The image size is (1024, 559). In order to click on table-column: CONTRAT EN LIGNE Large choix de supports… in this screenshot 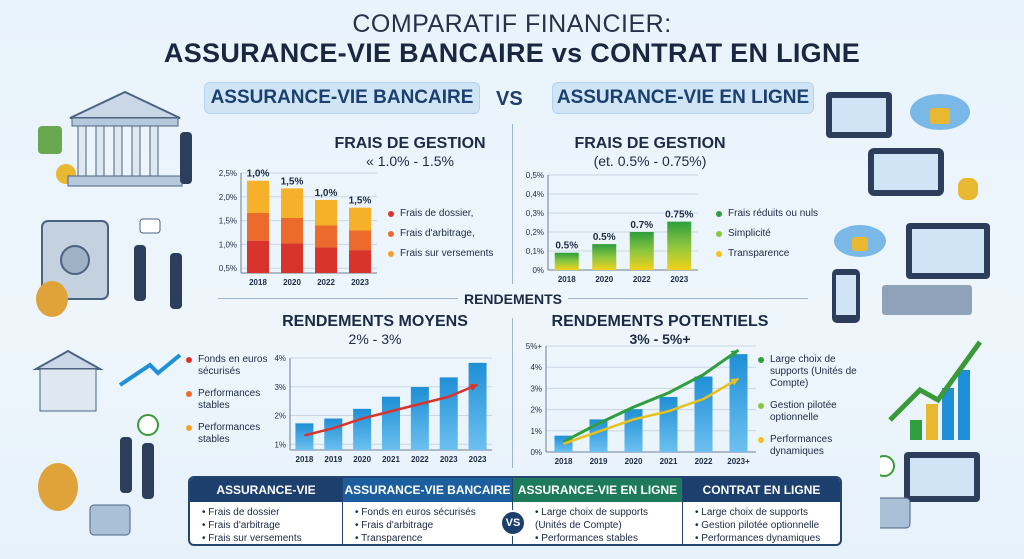, I will do `click(761, 511)`.